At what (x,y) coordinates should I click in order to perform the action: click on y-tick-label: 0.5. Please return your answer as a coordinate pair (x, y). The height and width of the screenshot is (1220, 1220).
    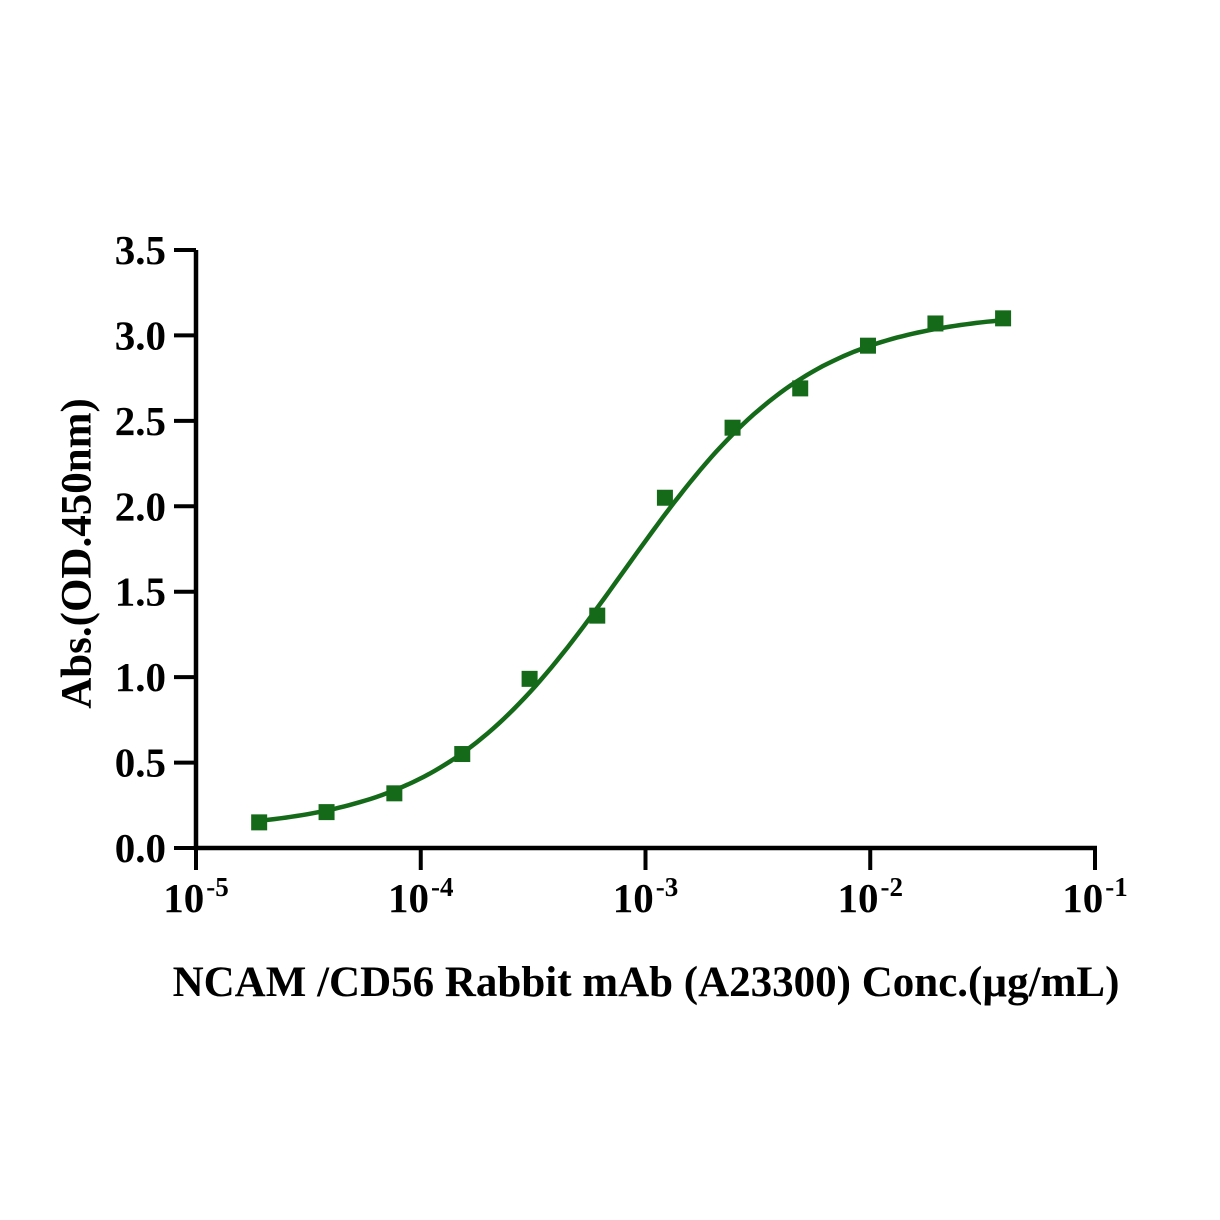
    Looking at the image, I should click on (140, 763).